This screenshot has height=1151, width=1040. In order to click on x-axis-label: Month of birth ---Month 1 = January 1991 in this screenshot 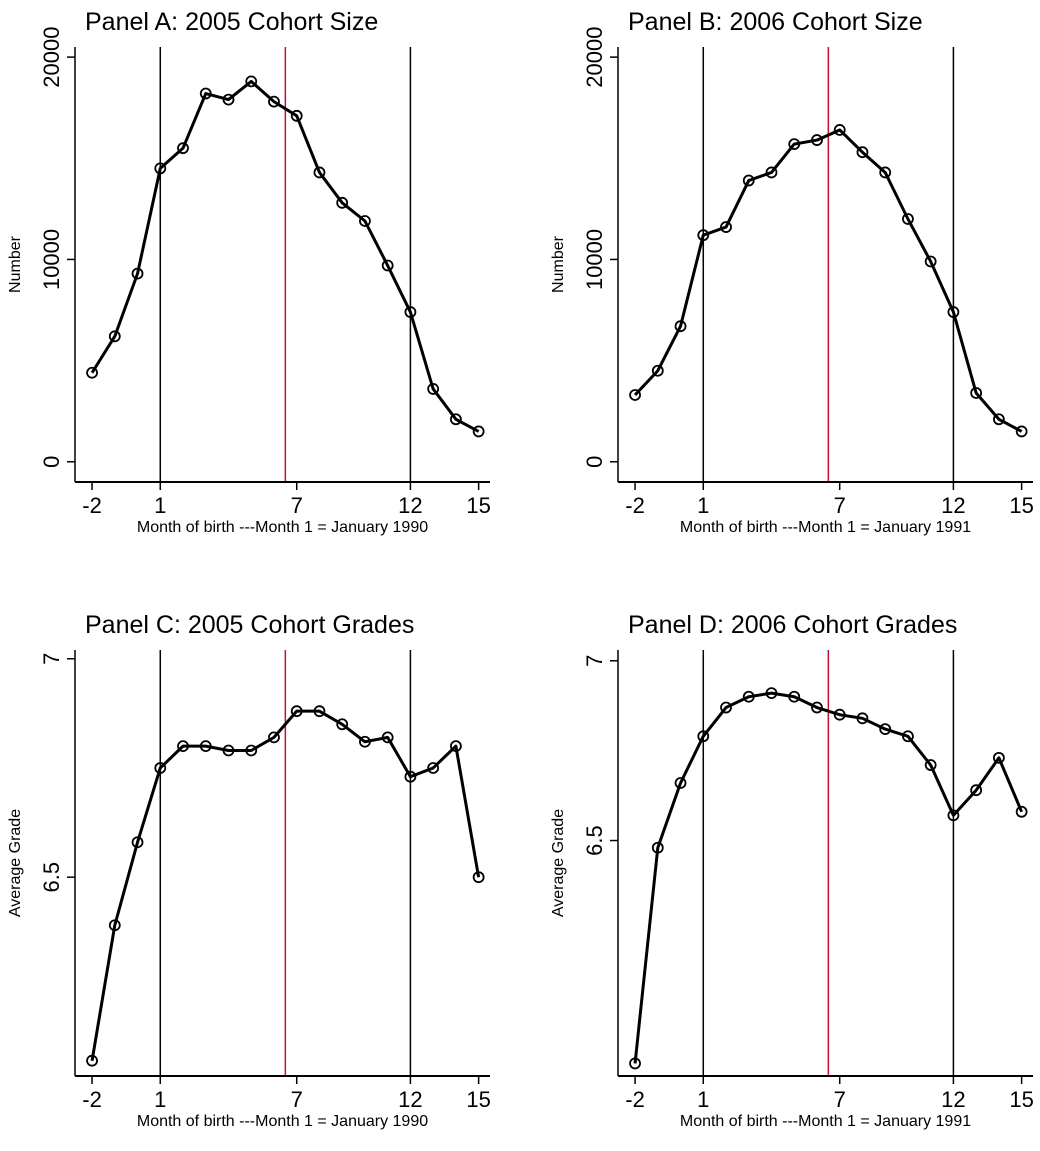, I will do `click(825, 527)`.